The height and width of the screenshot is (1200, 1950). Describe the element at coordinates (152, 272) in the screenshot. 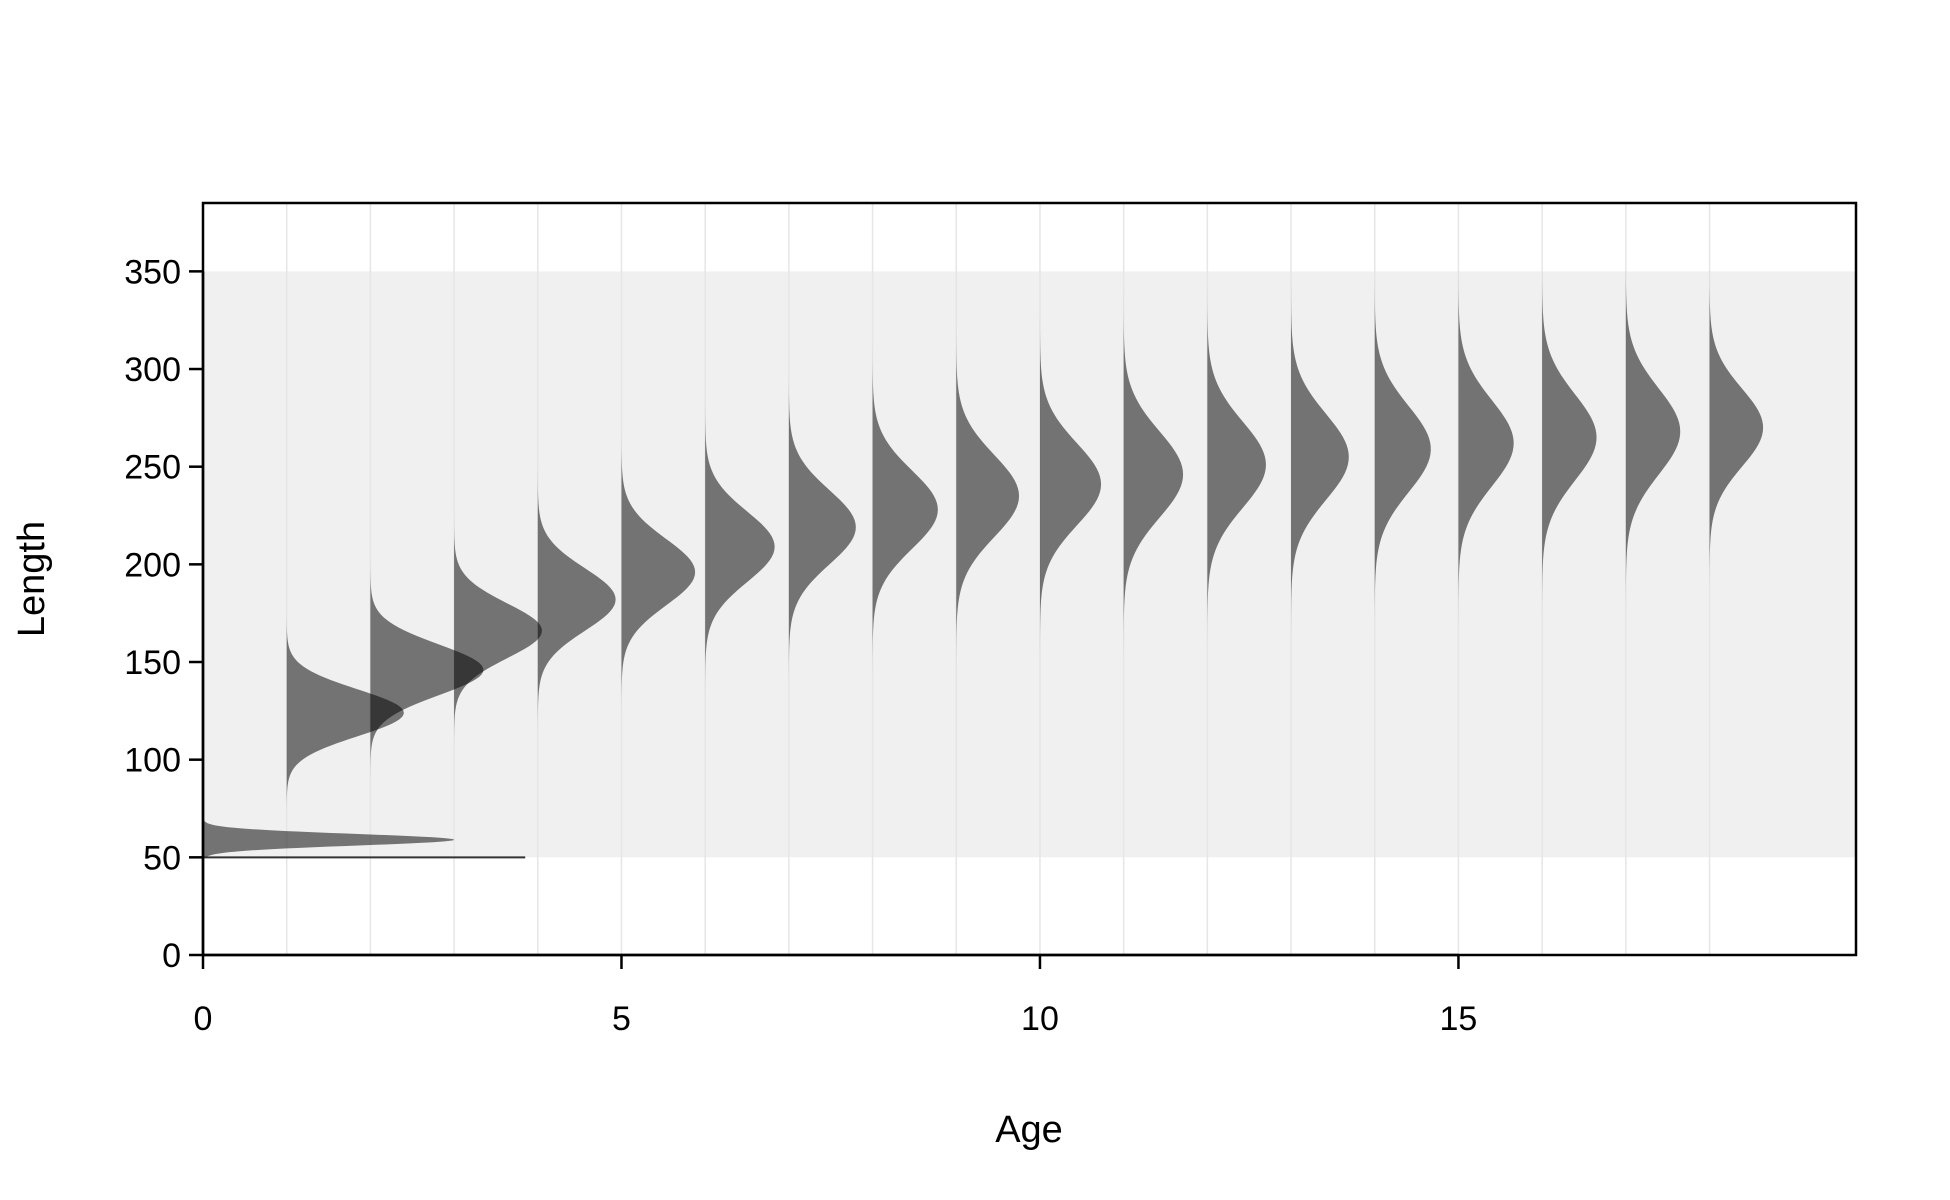

I see `y-tick-label-350: 350` at that location.